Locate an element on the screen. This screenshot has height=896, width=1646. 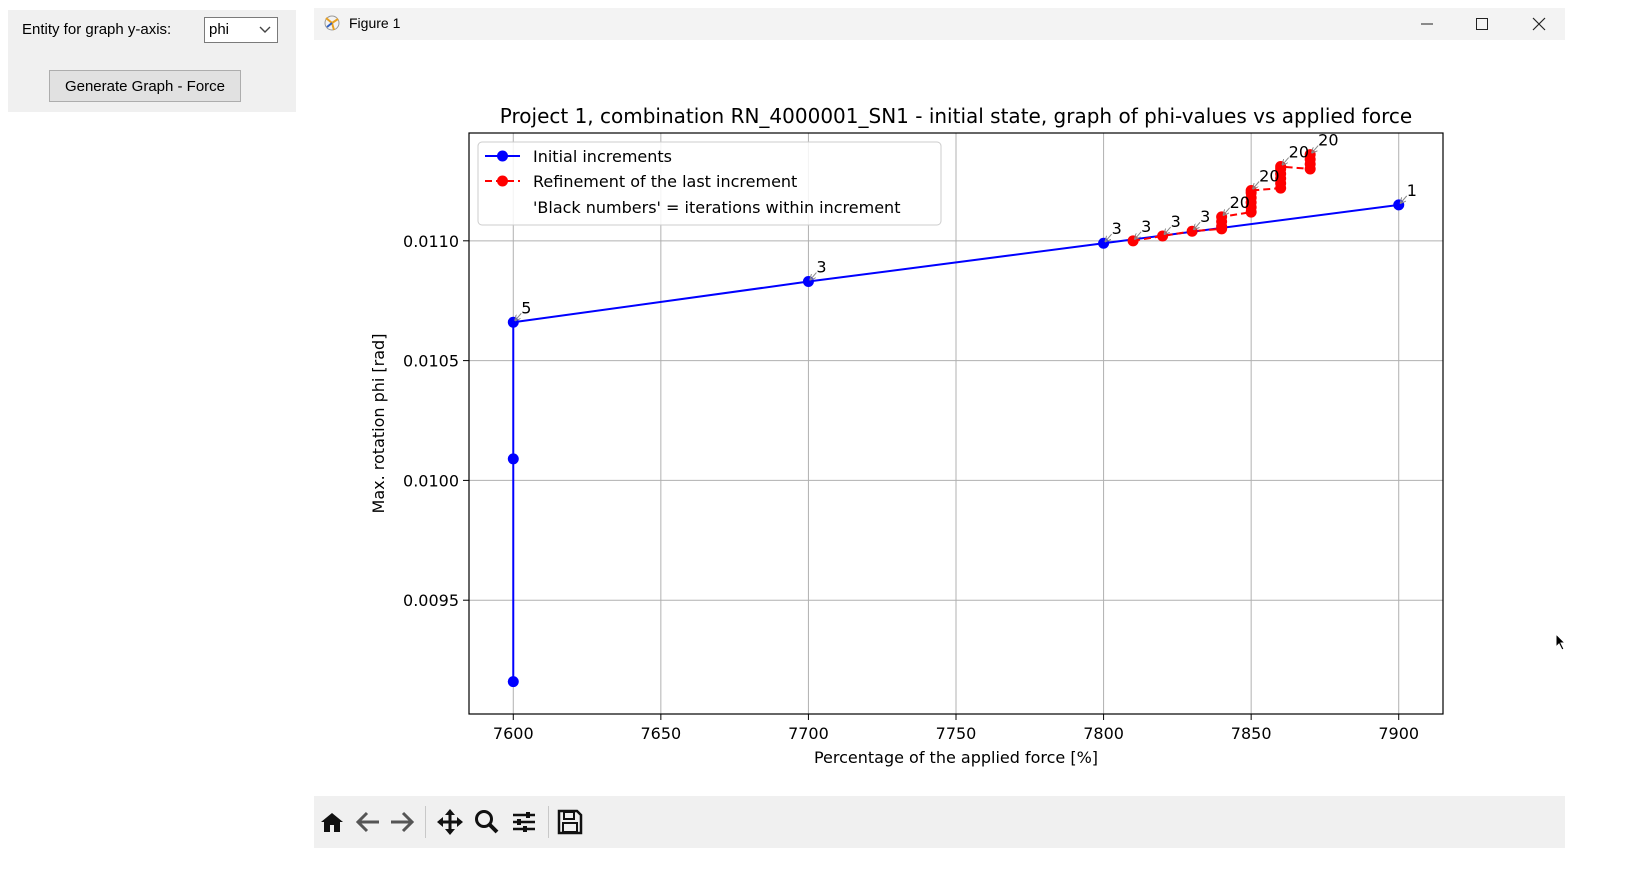
mouse-cursor-icon is located at coordinates (1561, 642).